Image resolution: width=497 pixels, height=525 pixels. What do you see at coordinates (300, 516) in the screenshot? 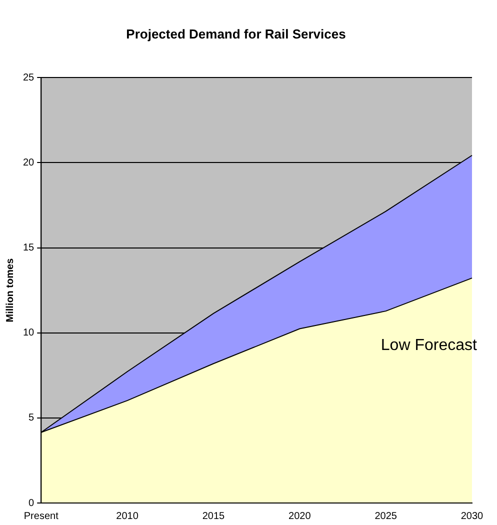
I see `x-tick-label: 2020` at bounding box center [300, 516].